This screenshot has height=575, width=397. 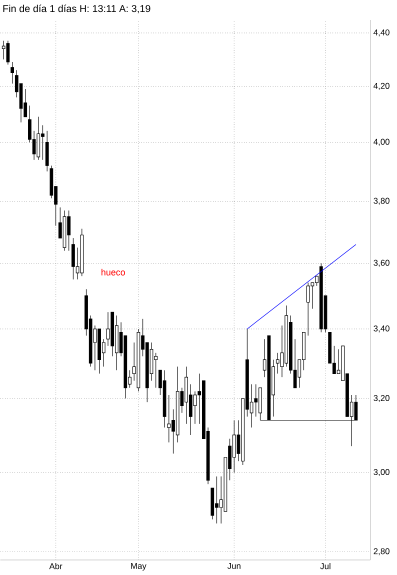 What do you see at coordinates (382, 552) in the screenshot?
I see `y-tick-label: 2,80` at bounding box center [382, 552].